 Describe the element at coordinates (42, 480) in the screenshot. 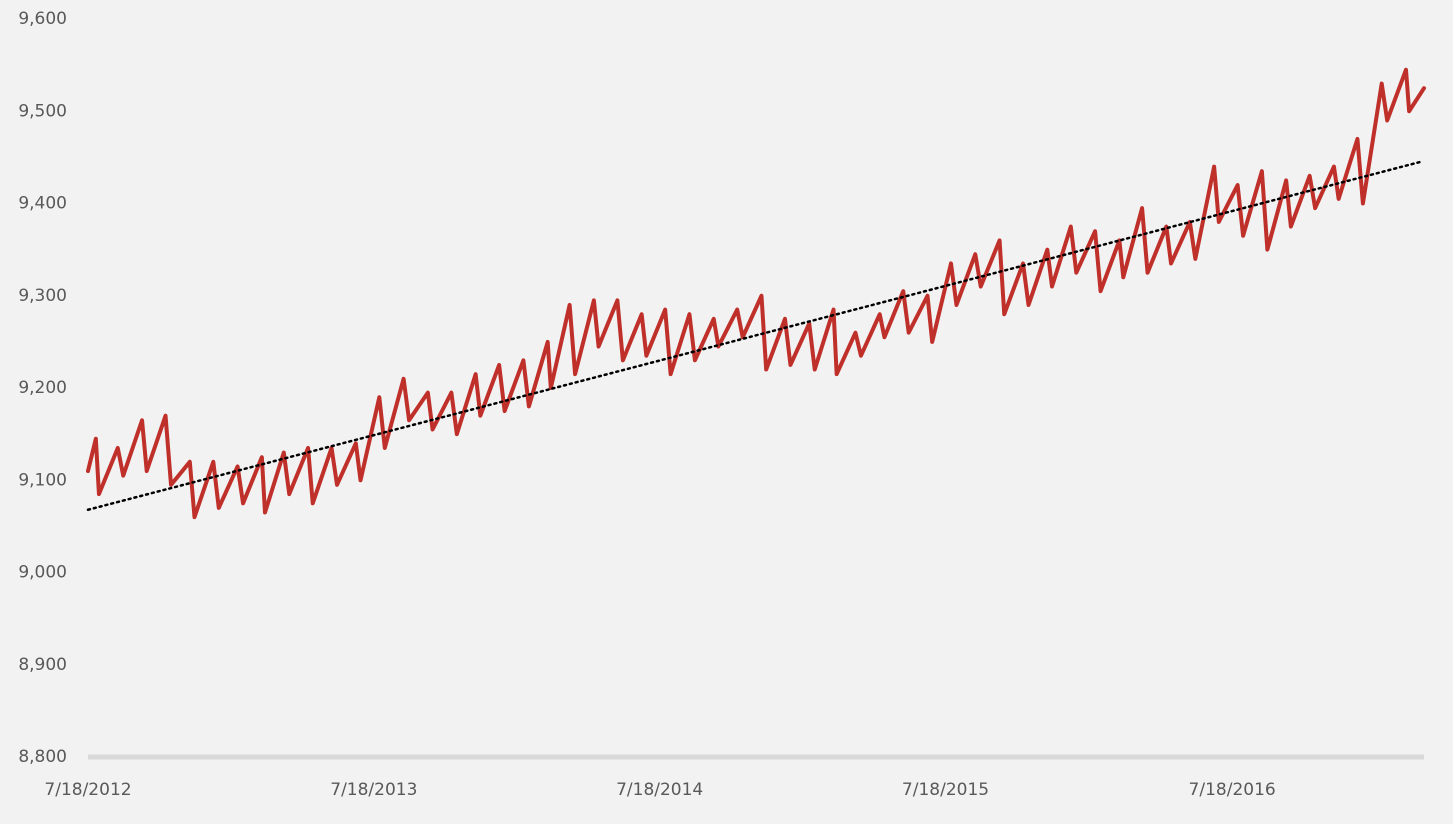

I see `y-tick-label: 9,100` at that location.